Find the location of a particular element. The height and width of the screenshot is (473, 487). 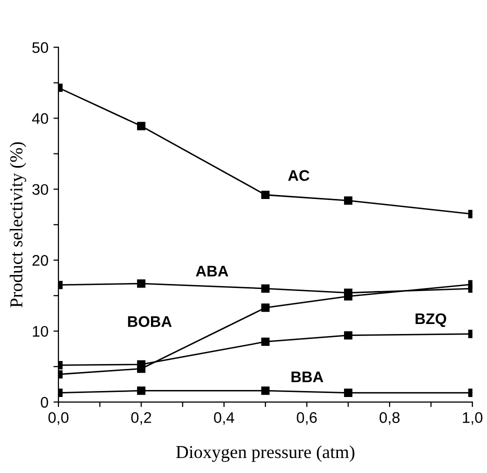

y-tick-label: 50 is located at coordinates (40, 47).